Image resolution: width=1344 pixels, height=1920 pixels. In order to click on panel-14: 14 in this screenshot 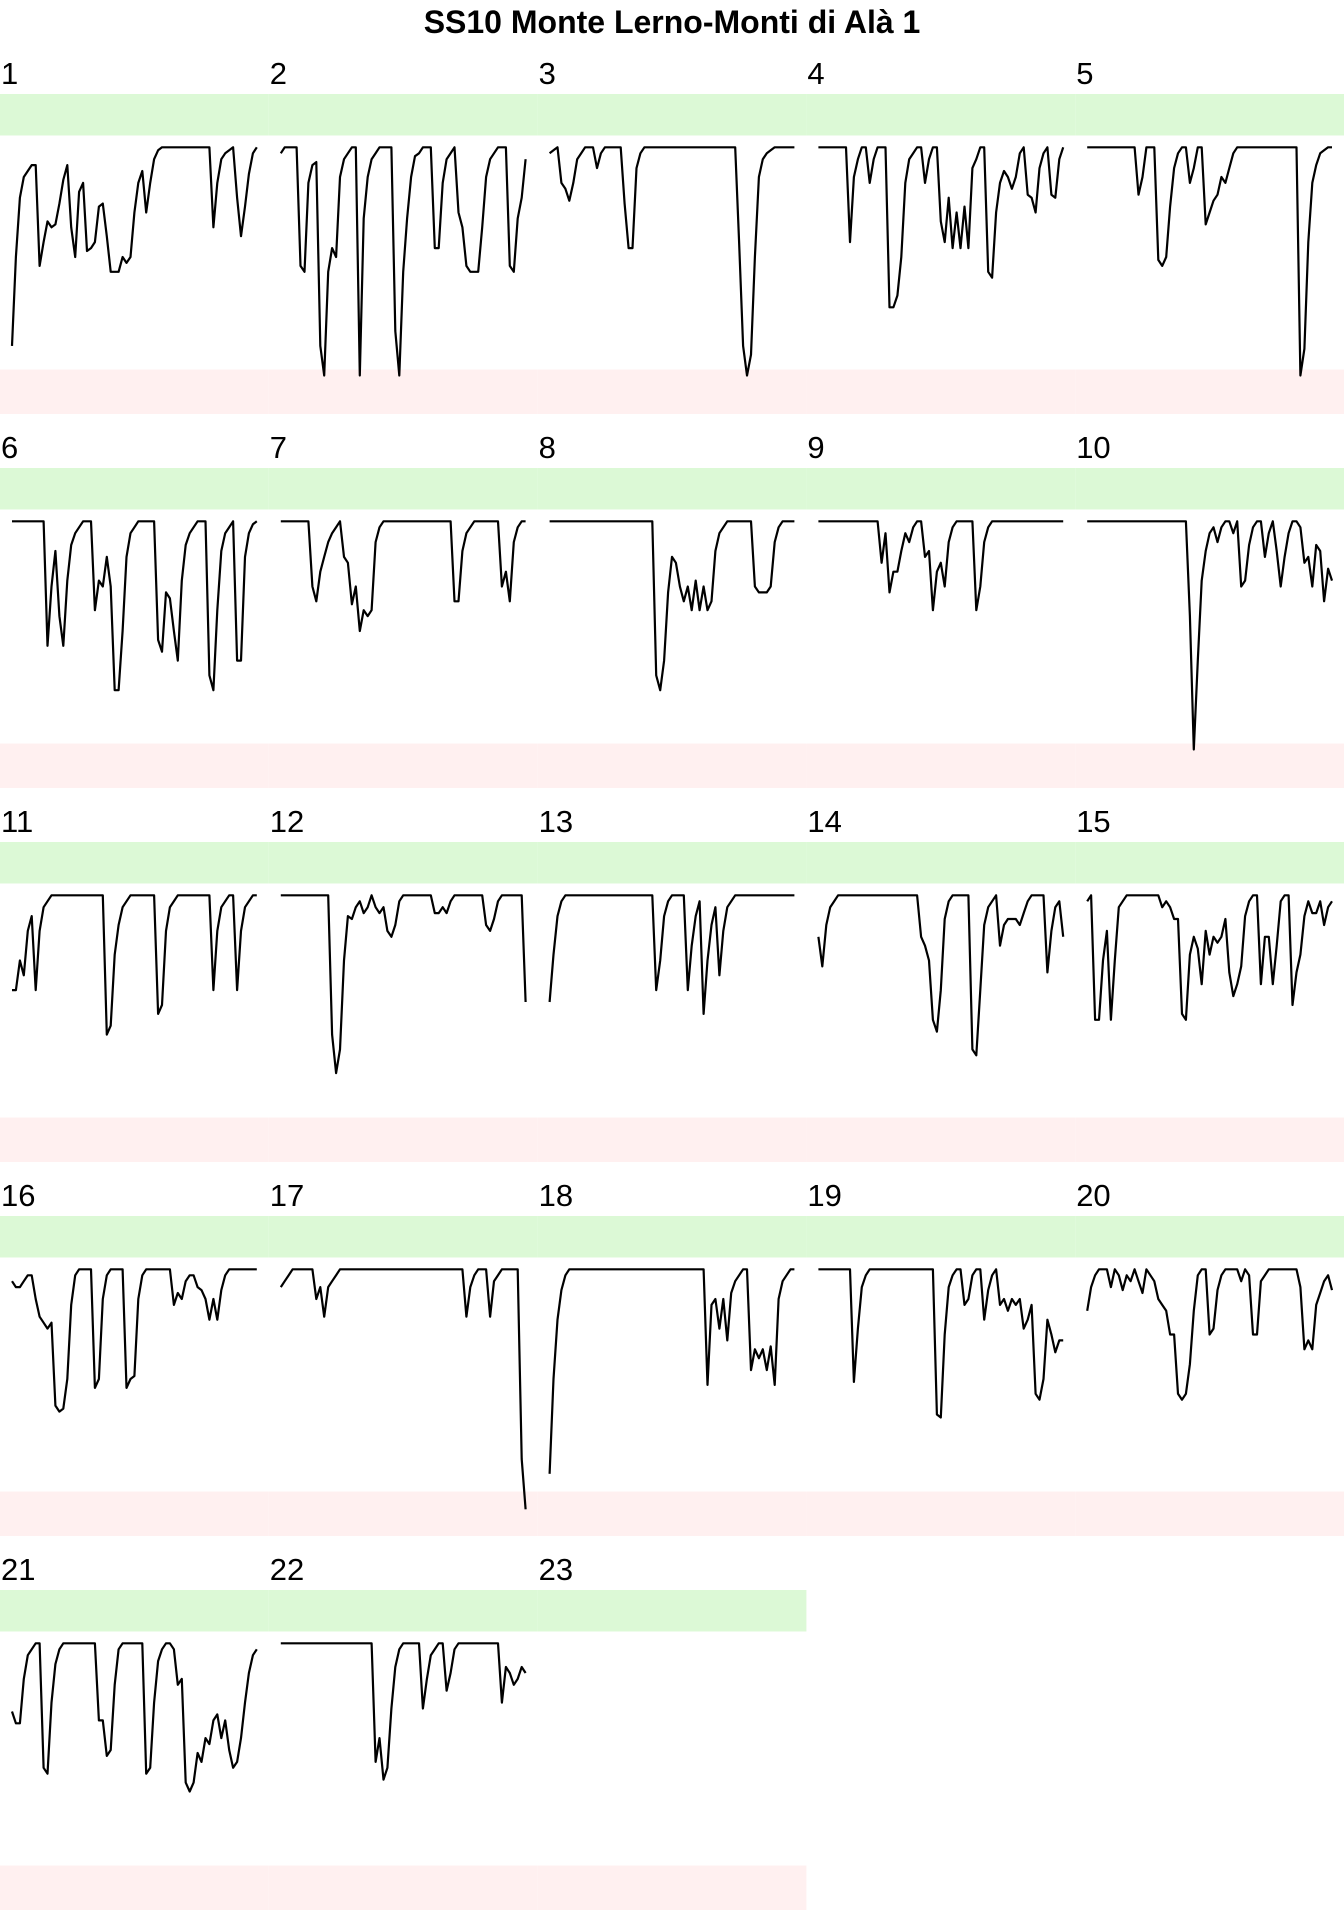, I will do `click(941, 983)`.